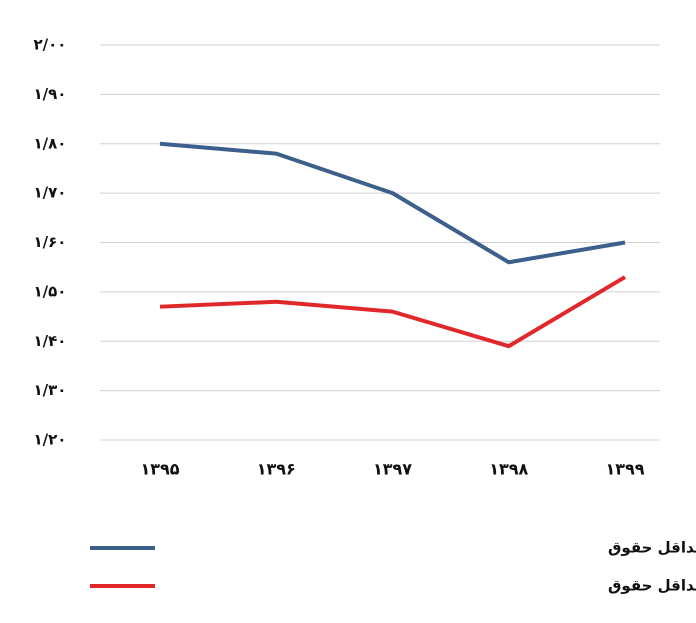 The image size is (696, 623). Describe the element at coordinates (50, 291) in the screenshot. I see `y-tick-label: ۱/۵۰` at that location.